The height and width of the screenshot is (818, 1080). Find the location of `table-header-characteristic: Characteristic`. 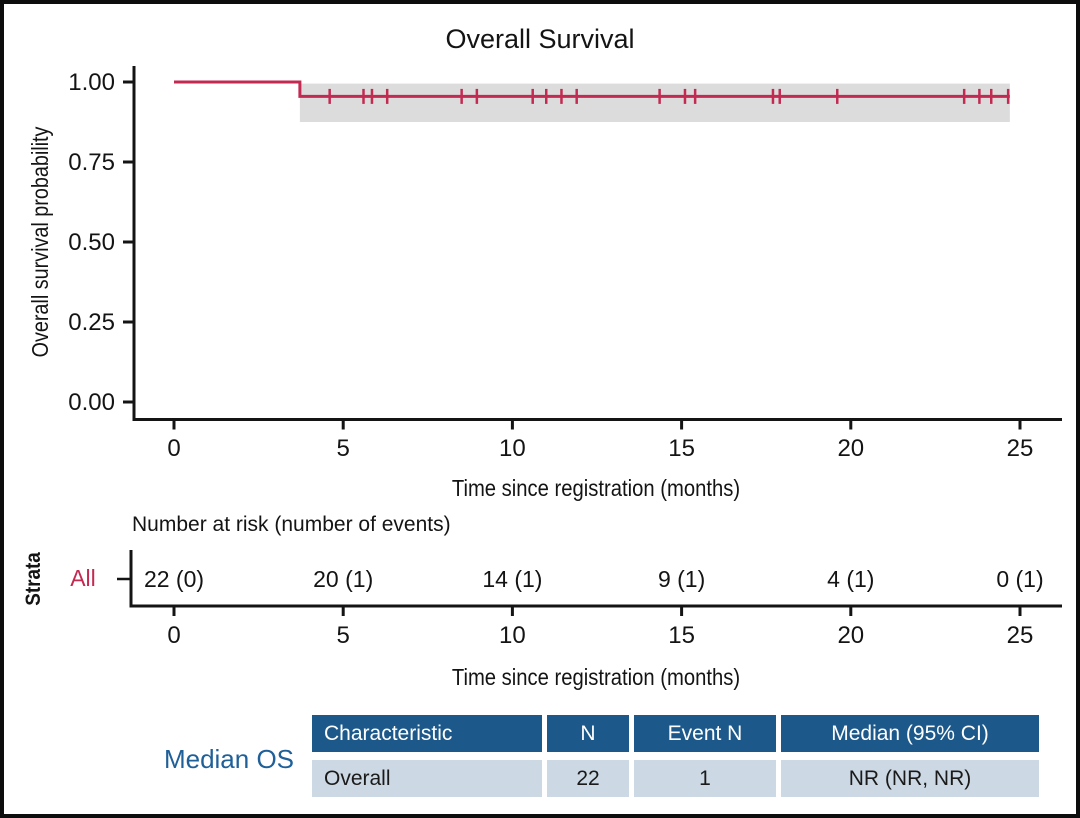

table-header-characteristic: Characteristic is located at coordinates (427, 733).